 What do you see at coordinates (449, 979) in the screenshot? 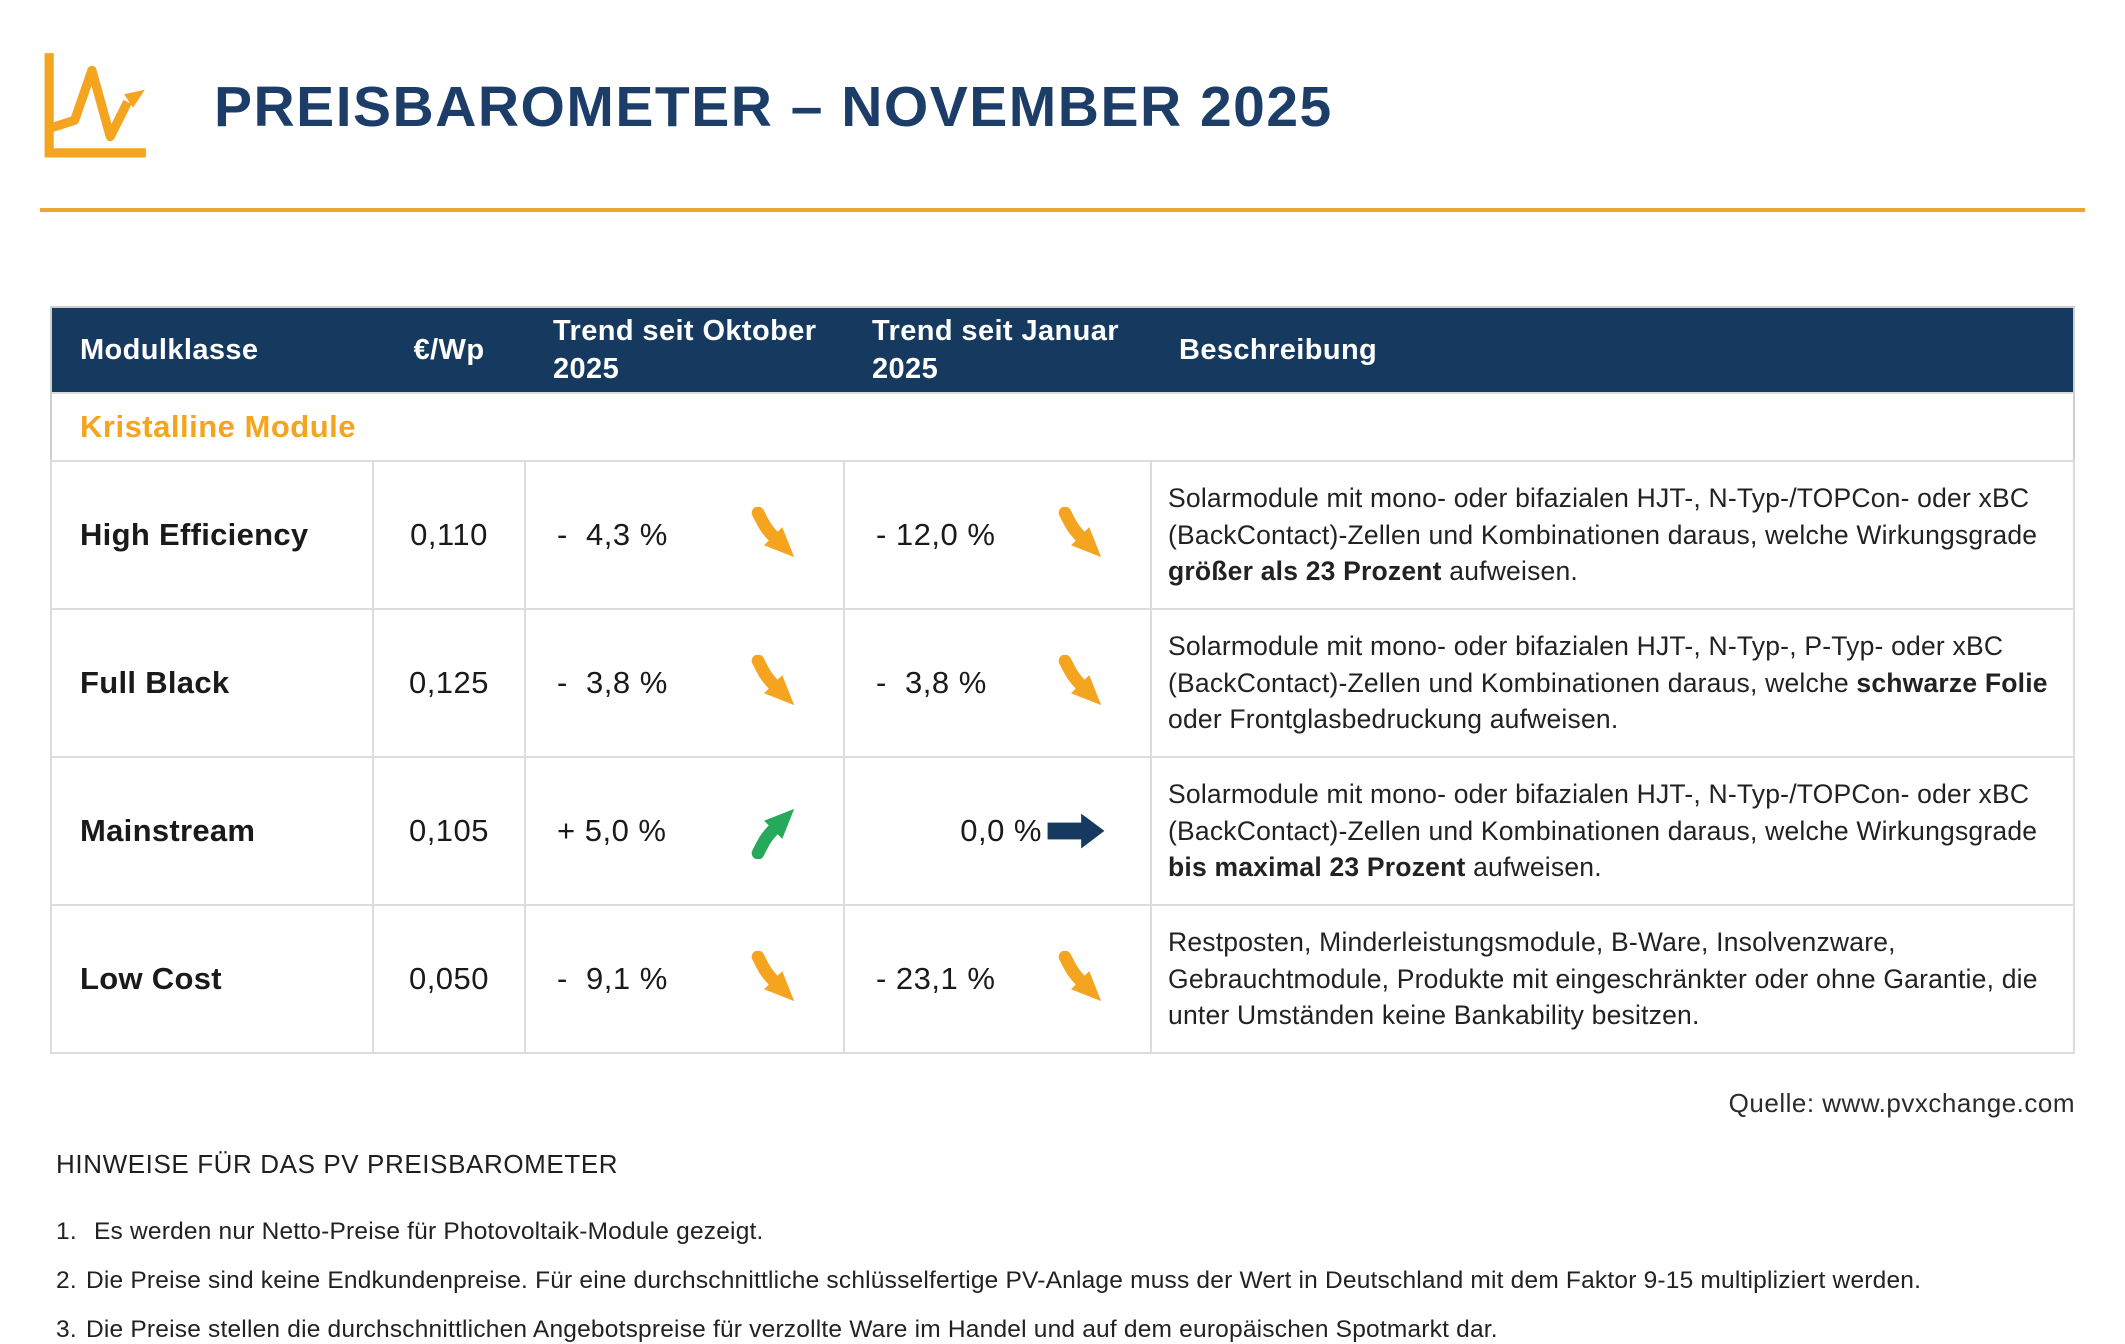
I see `price-value: 0,050` at bounding box center [449, 979].